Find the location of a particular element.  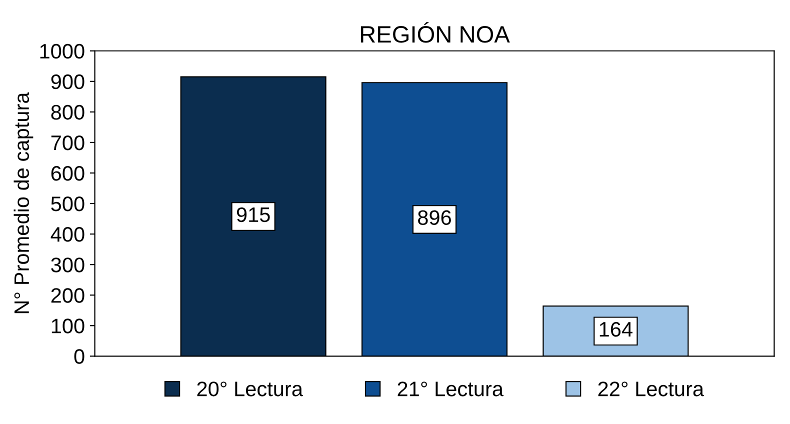

y-tick-label: 200 is located at coordinates (67, 295).